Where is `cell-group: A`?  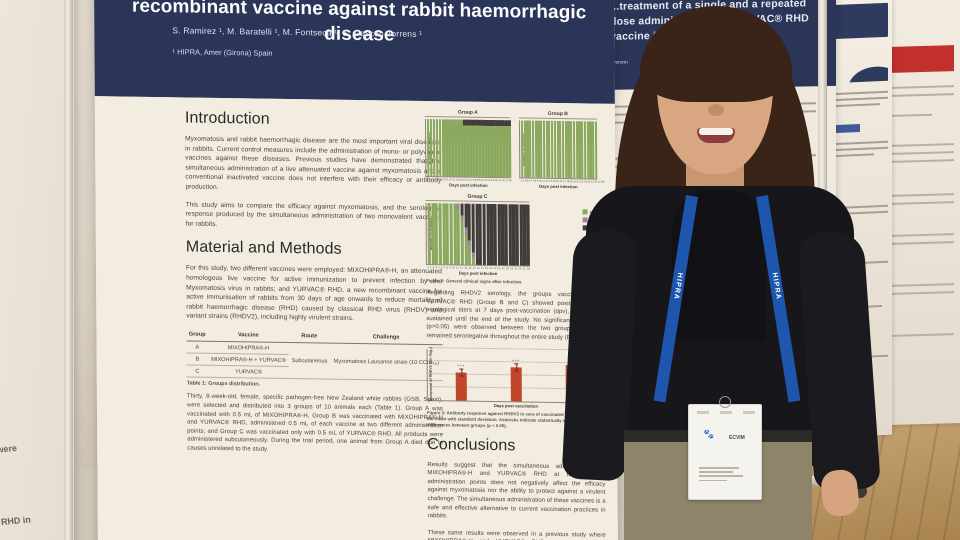 cell-group: A is located at coordinates (197, 347).